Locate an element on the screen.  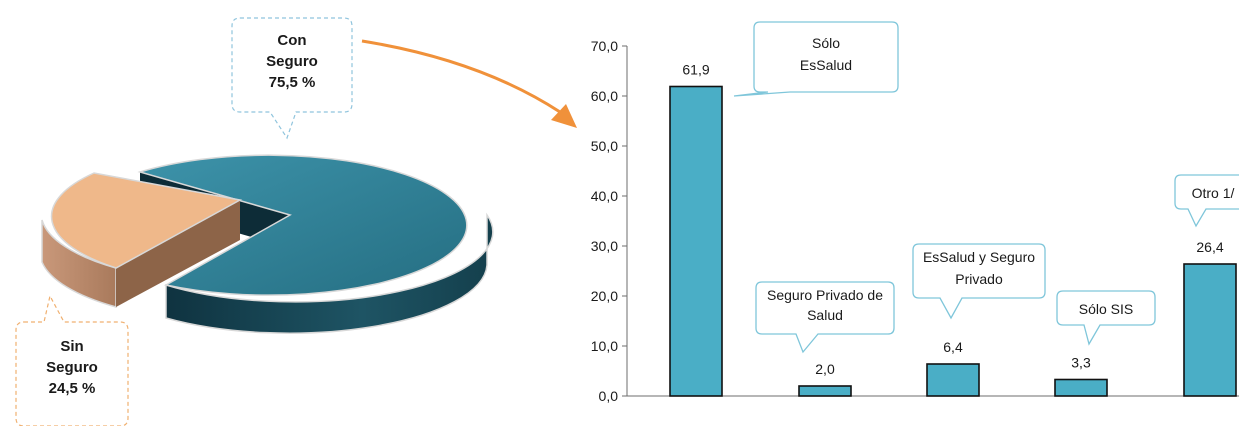
callout-con-seguro is located at coordinates (292, 78).